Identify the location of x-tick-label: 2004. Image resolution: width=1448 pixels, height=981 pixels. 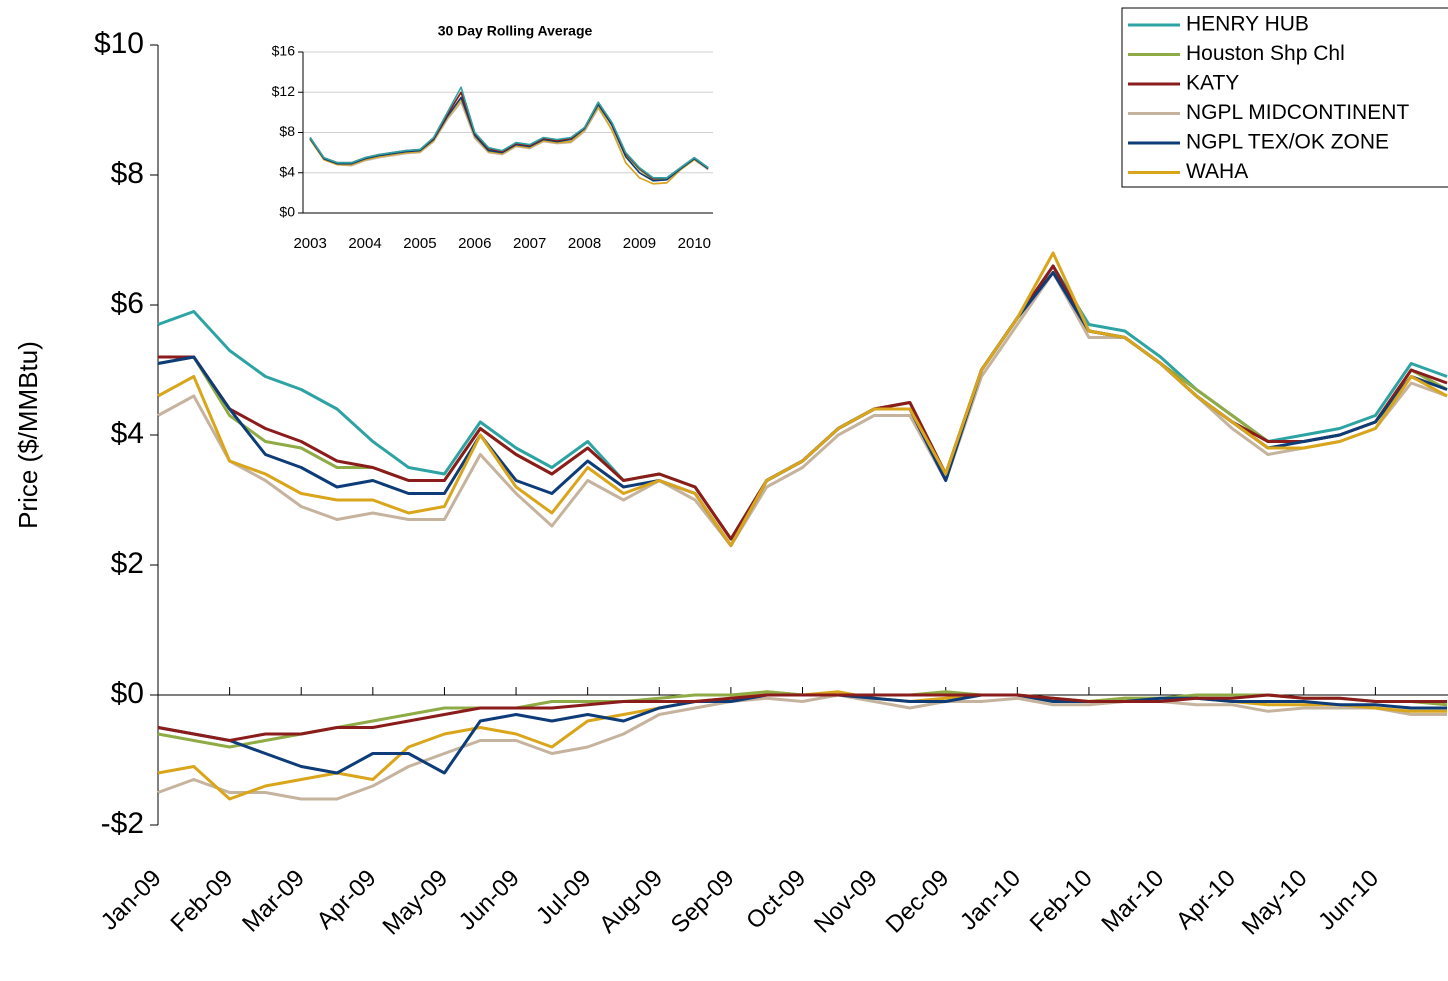
(364, 243).